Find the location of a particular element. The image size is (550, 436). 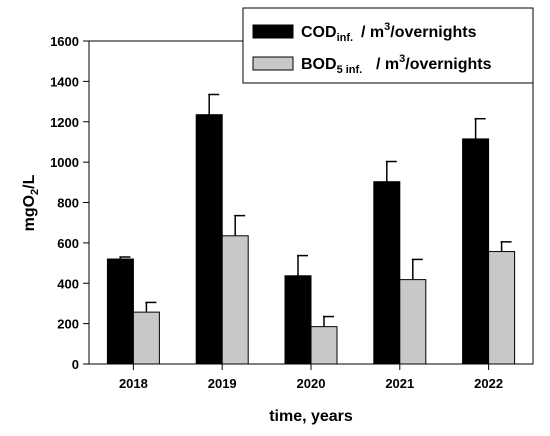

legend-swatch-bod is located at coordinates (273, 63).